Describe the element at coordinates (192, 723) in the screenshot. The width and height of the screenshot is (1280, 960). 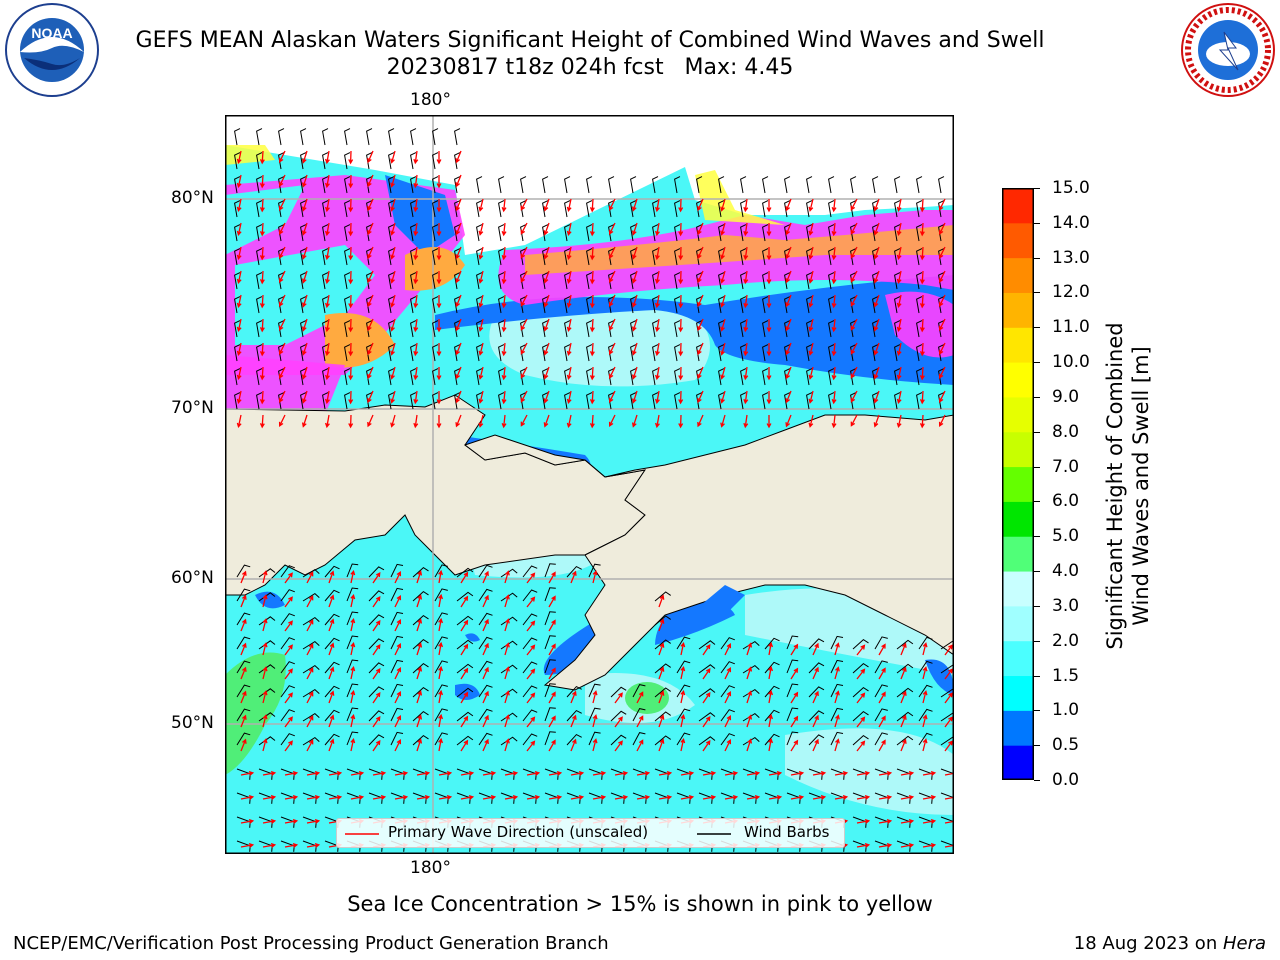
I see `lat-label-50: 50°N` at that location.